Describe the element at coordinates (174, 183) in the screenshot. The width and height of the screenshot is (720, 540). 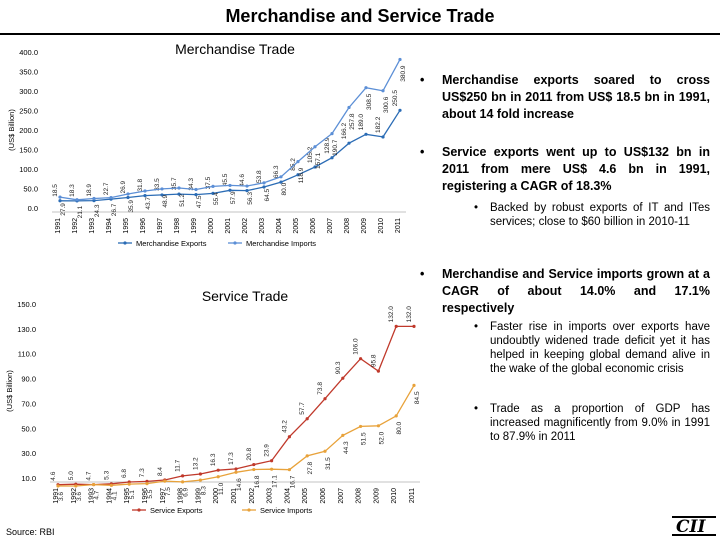
I see `data-label: 35.7` at that location.